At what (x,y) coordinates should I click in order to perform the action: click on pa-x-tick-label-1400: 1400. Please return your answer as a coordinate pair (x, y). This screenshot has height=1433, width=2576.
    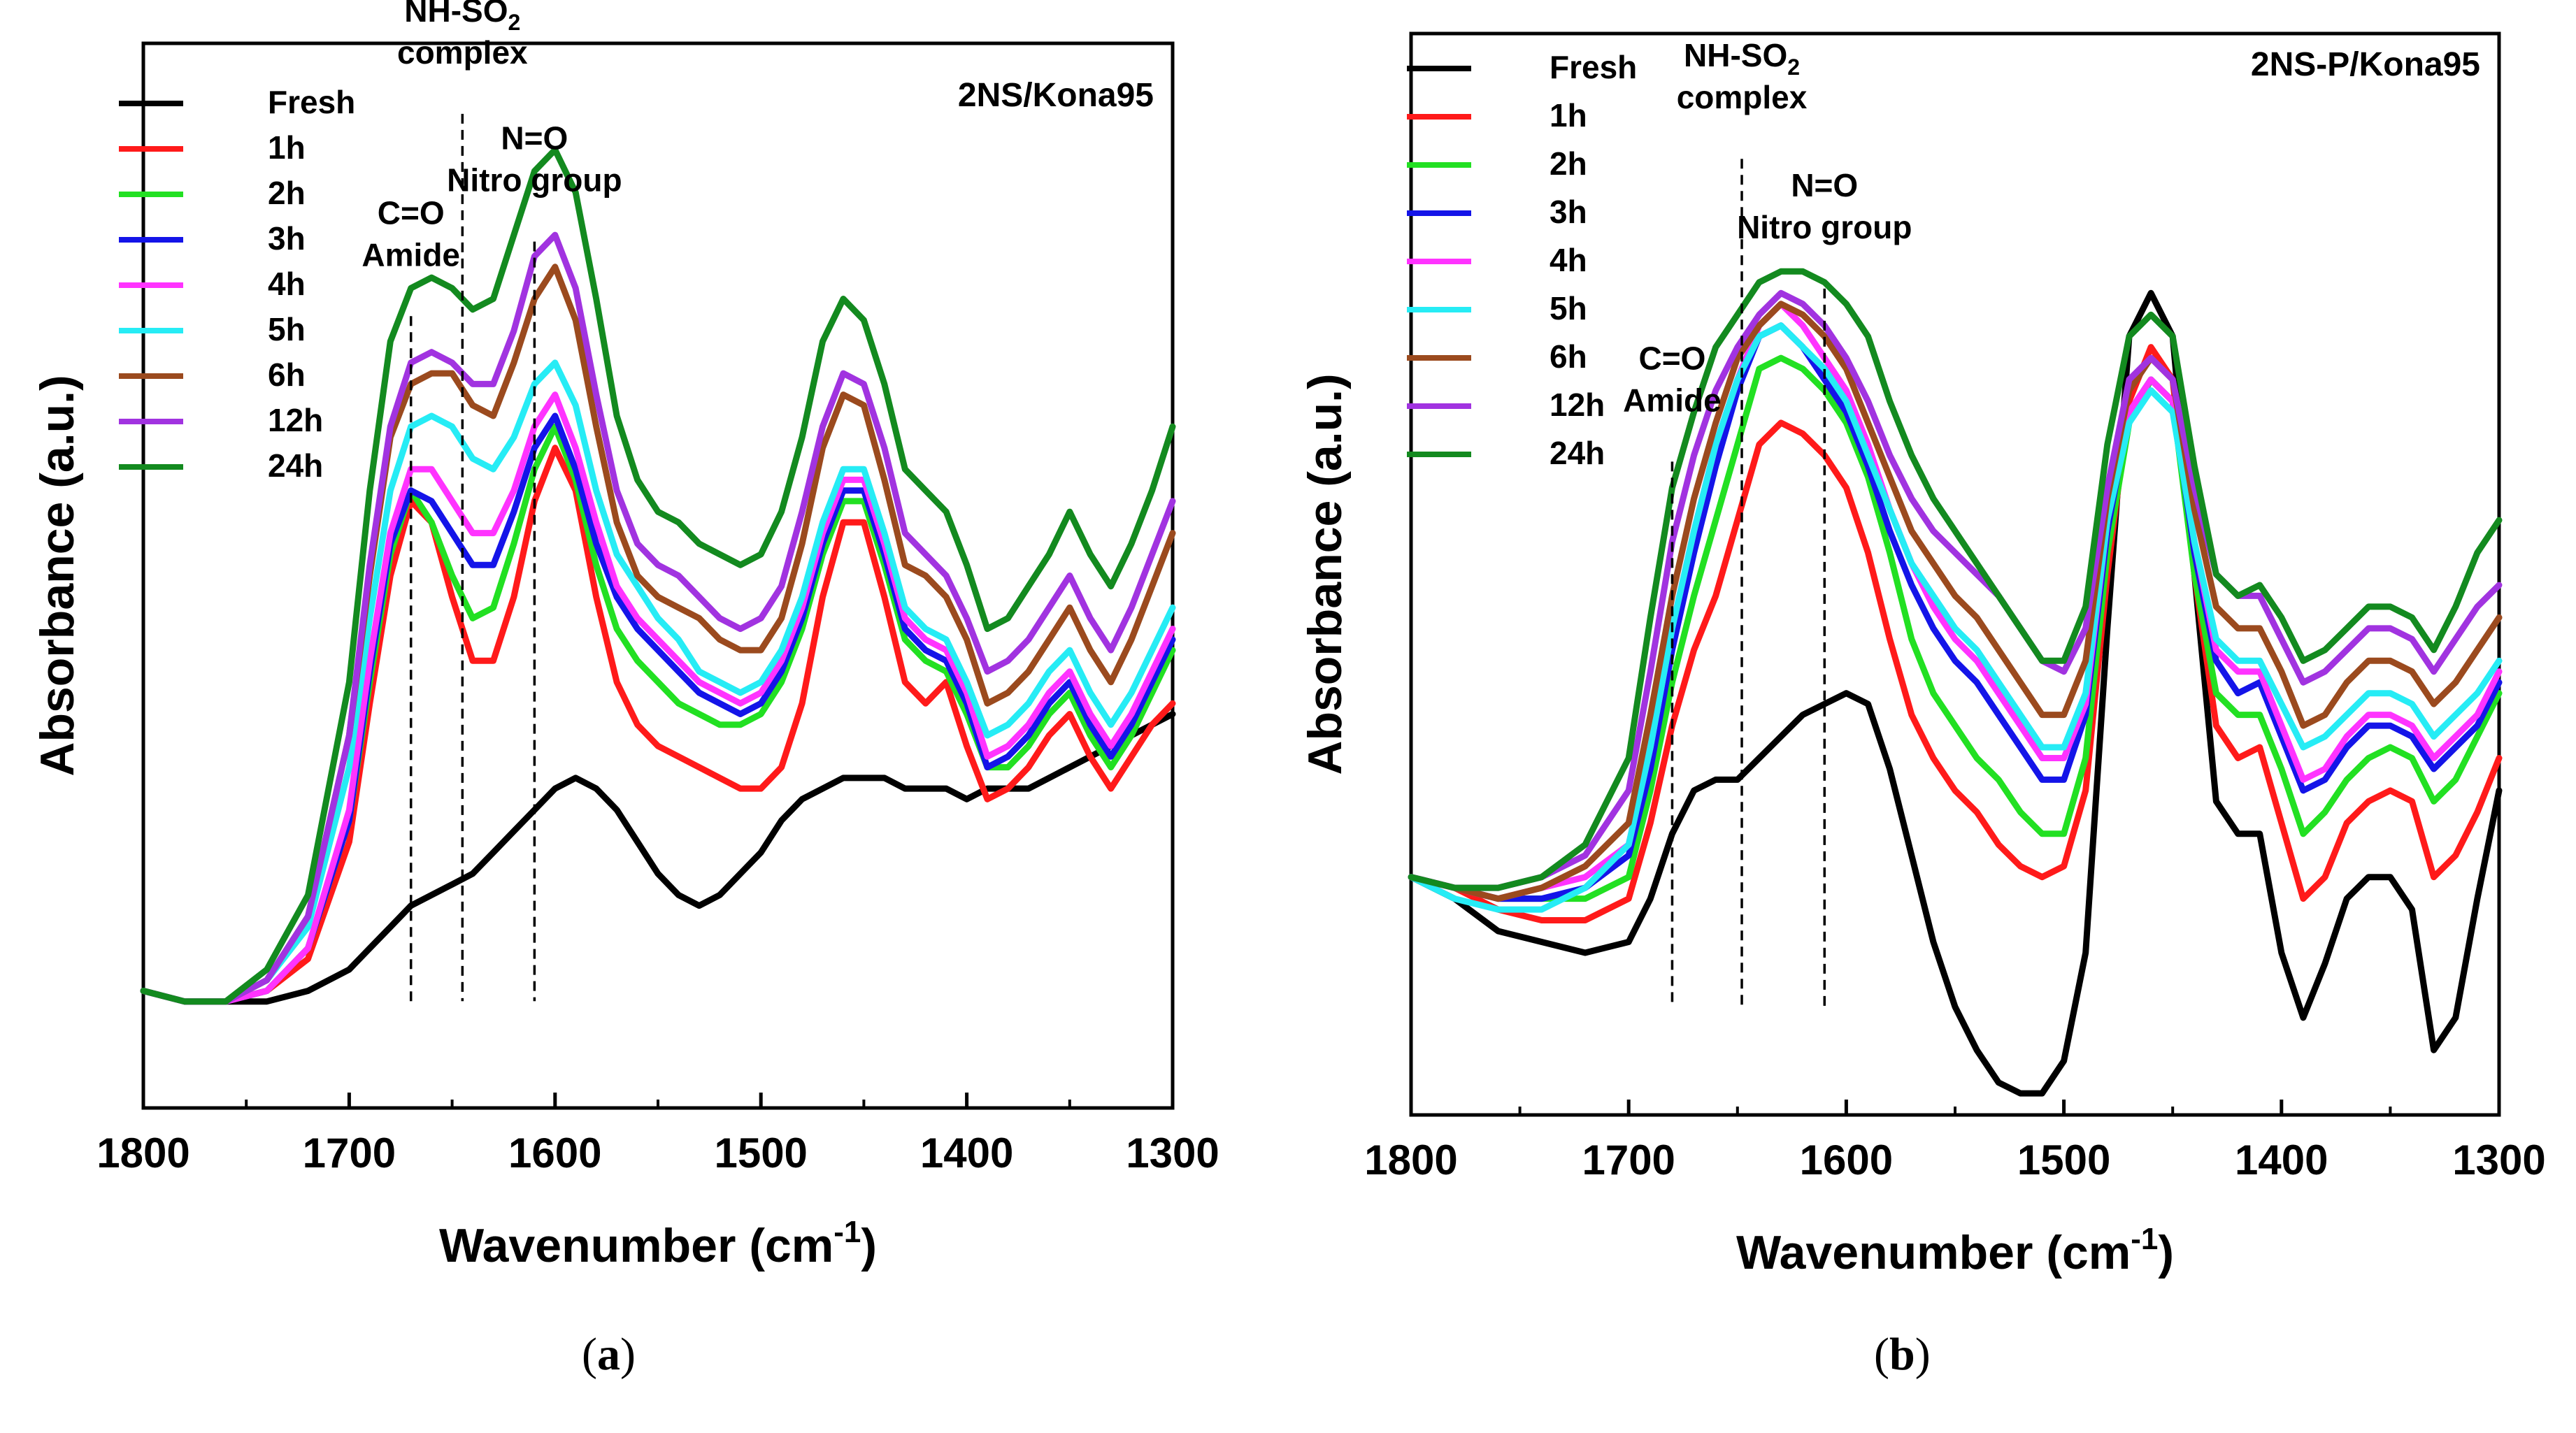
    Looking at the image, I should click on (966, 1153).